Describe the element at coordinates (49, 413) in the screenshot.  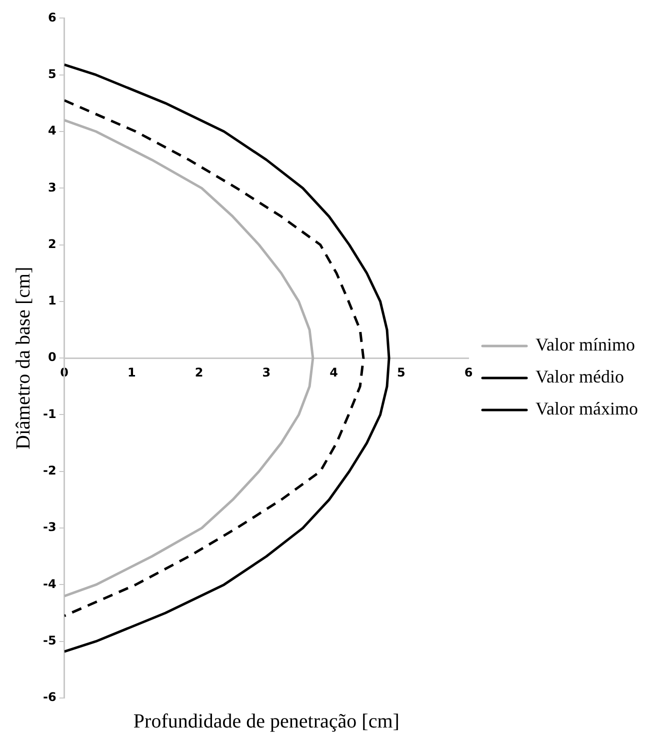
I see `y-tick-label: -1` at that location.